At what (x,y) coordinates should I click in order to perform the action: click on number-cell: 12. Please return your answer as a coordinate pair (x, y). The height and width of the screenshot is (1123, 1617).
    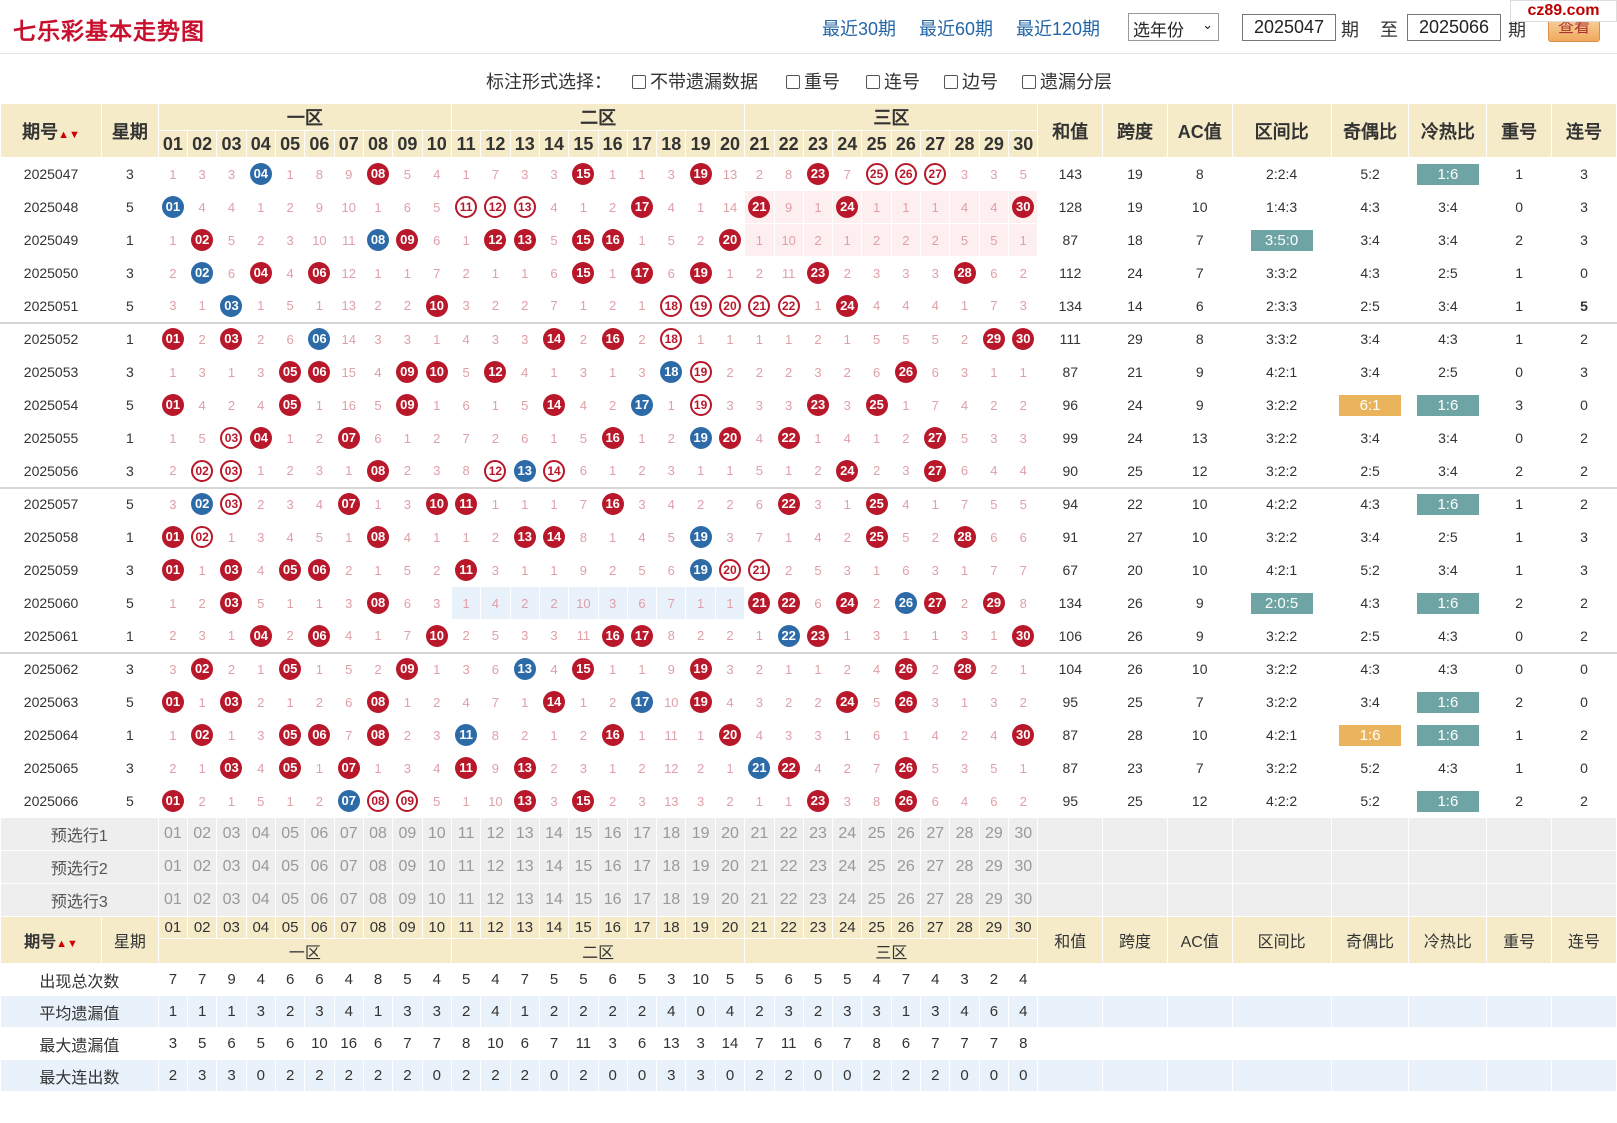
    Looking at the image, I should click on (495, 471).